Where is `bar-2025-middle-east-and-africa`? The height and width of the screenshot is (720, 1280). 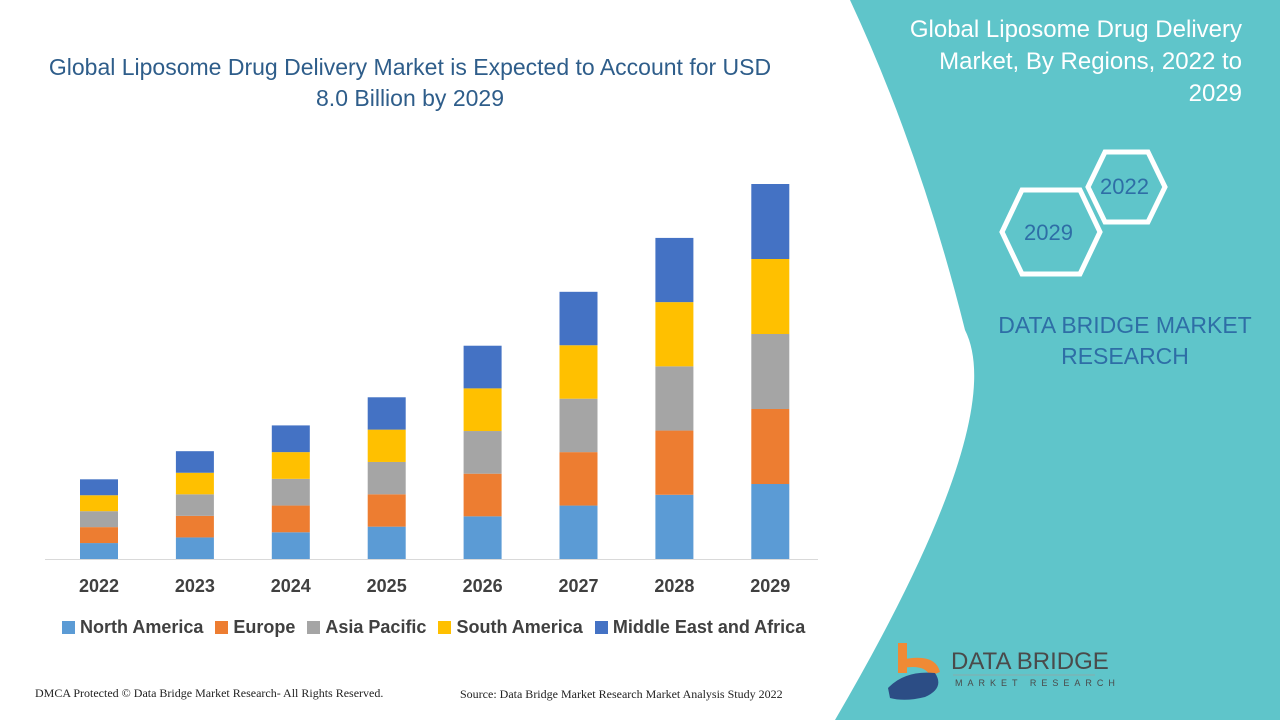
bar-2025-middle-east-and-africa is located at coordinates (386, 413).